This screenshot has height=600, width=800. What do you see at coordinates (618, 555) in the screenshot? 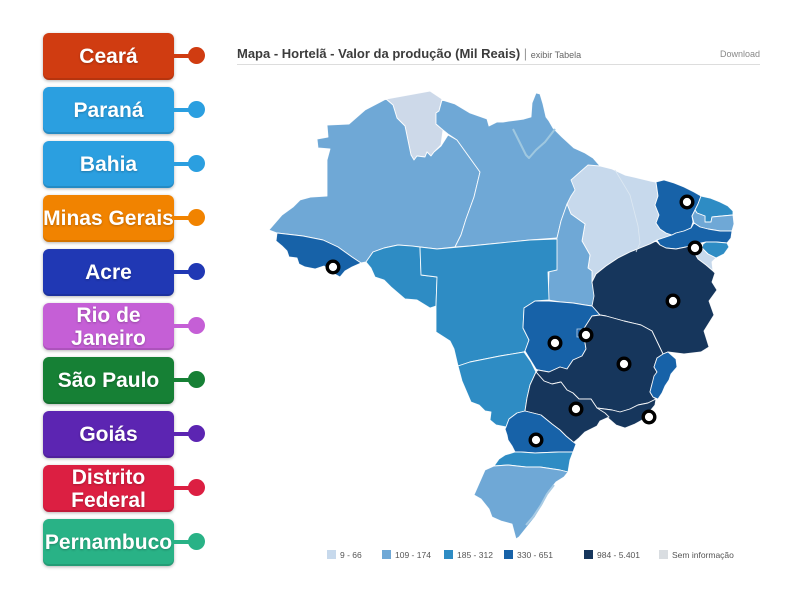
I see `svg-text: 984 - 5.401` at bounding box center [618, 555].